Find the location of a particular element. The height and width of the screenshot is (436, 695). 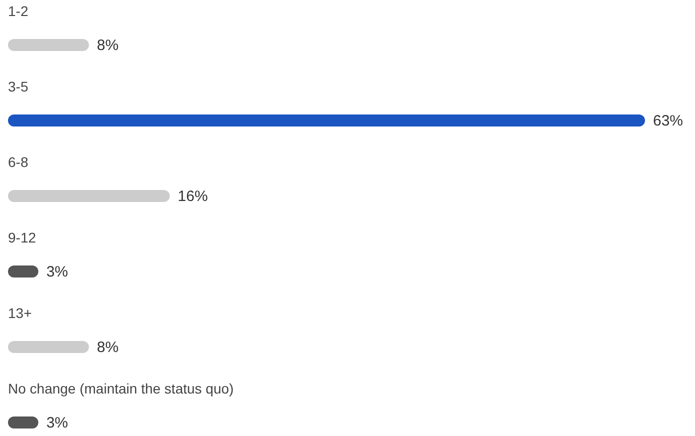

y-tick-label: 9-12 is located at coordinates (22, 238).